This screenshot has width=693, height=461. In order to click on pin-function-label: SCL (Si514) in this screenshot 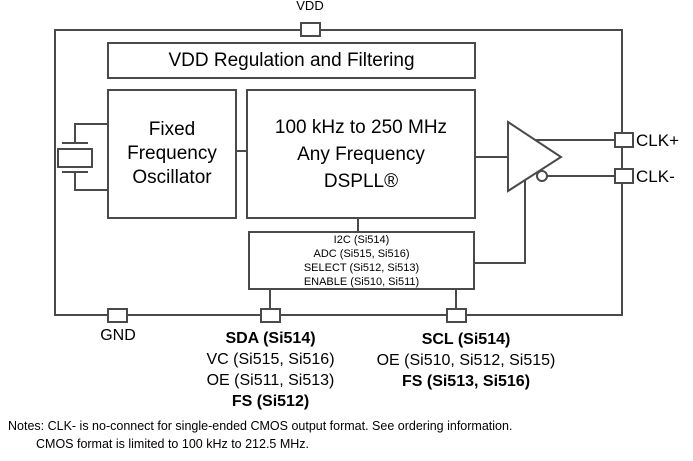, I will do `click(466, 339)`.